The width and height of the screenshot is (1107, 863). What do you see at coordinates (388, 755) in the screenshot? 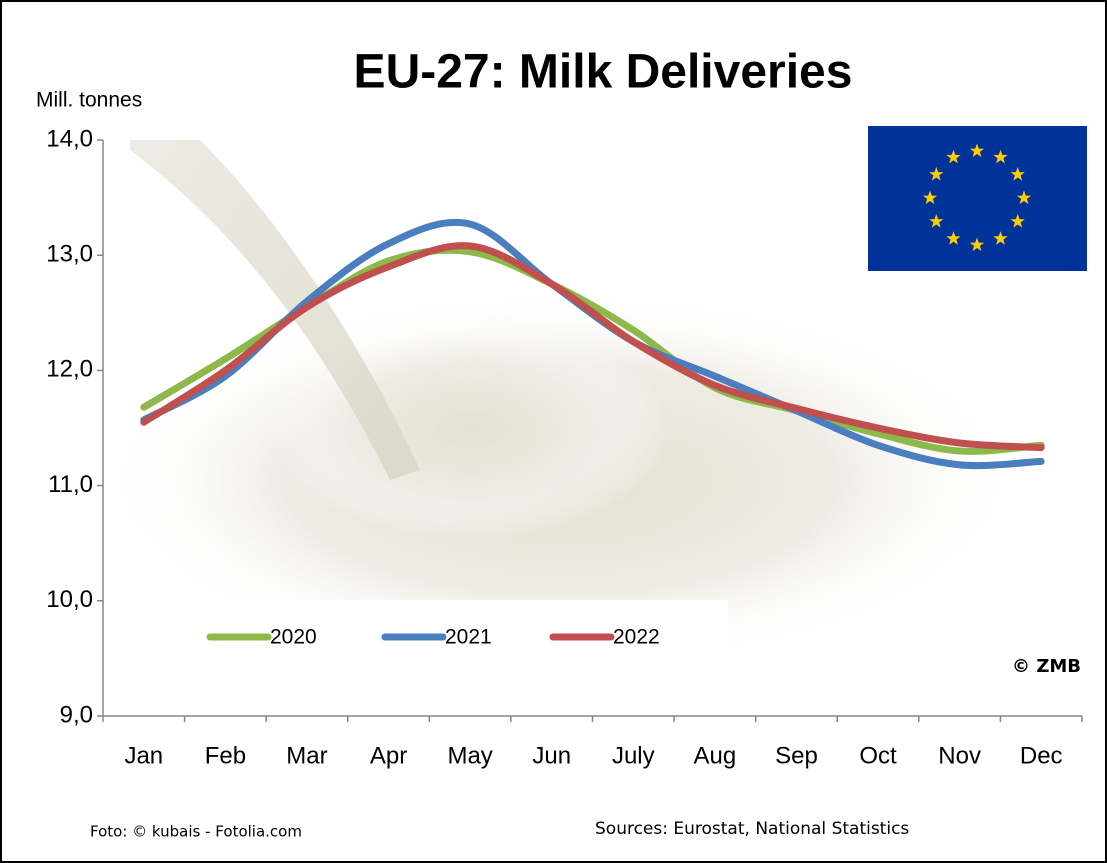
I see `x-tick-label: Apr` at bounding box center [388, 755].